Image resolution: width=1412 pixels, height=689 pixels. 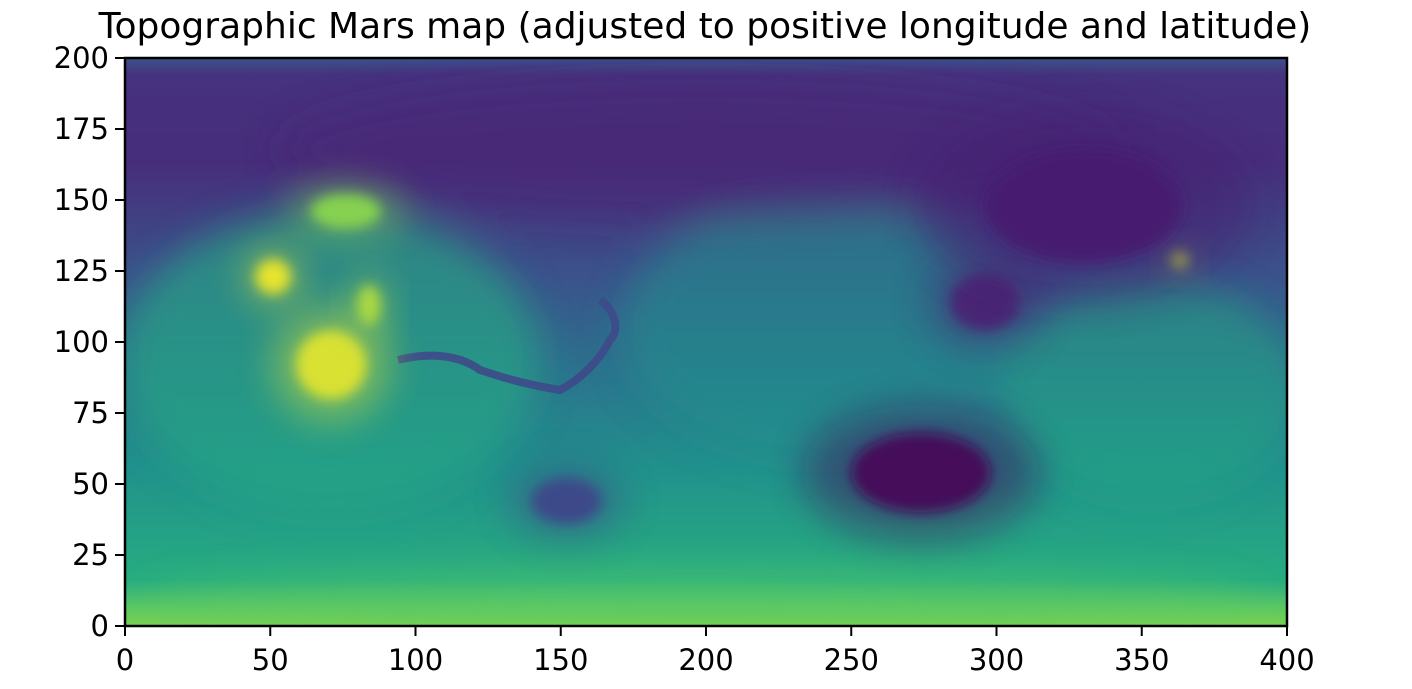 I want to click on x-tick-label: 400, so click(x=1286, y=660).